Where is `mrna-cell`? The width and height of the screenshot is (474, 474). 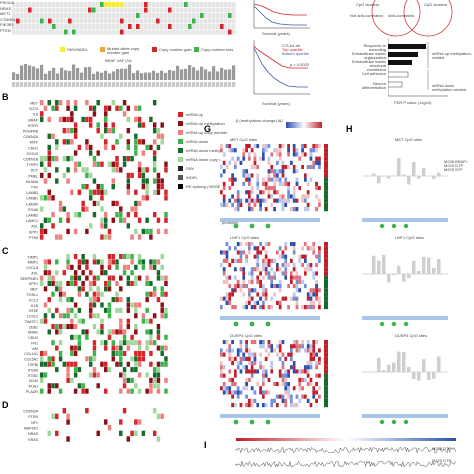
mrna-cell is located at coordinates (326, 294).